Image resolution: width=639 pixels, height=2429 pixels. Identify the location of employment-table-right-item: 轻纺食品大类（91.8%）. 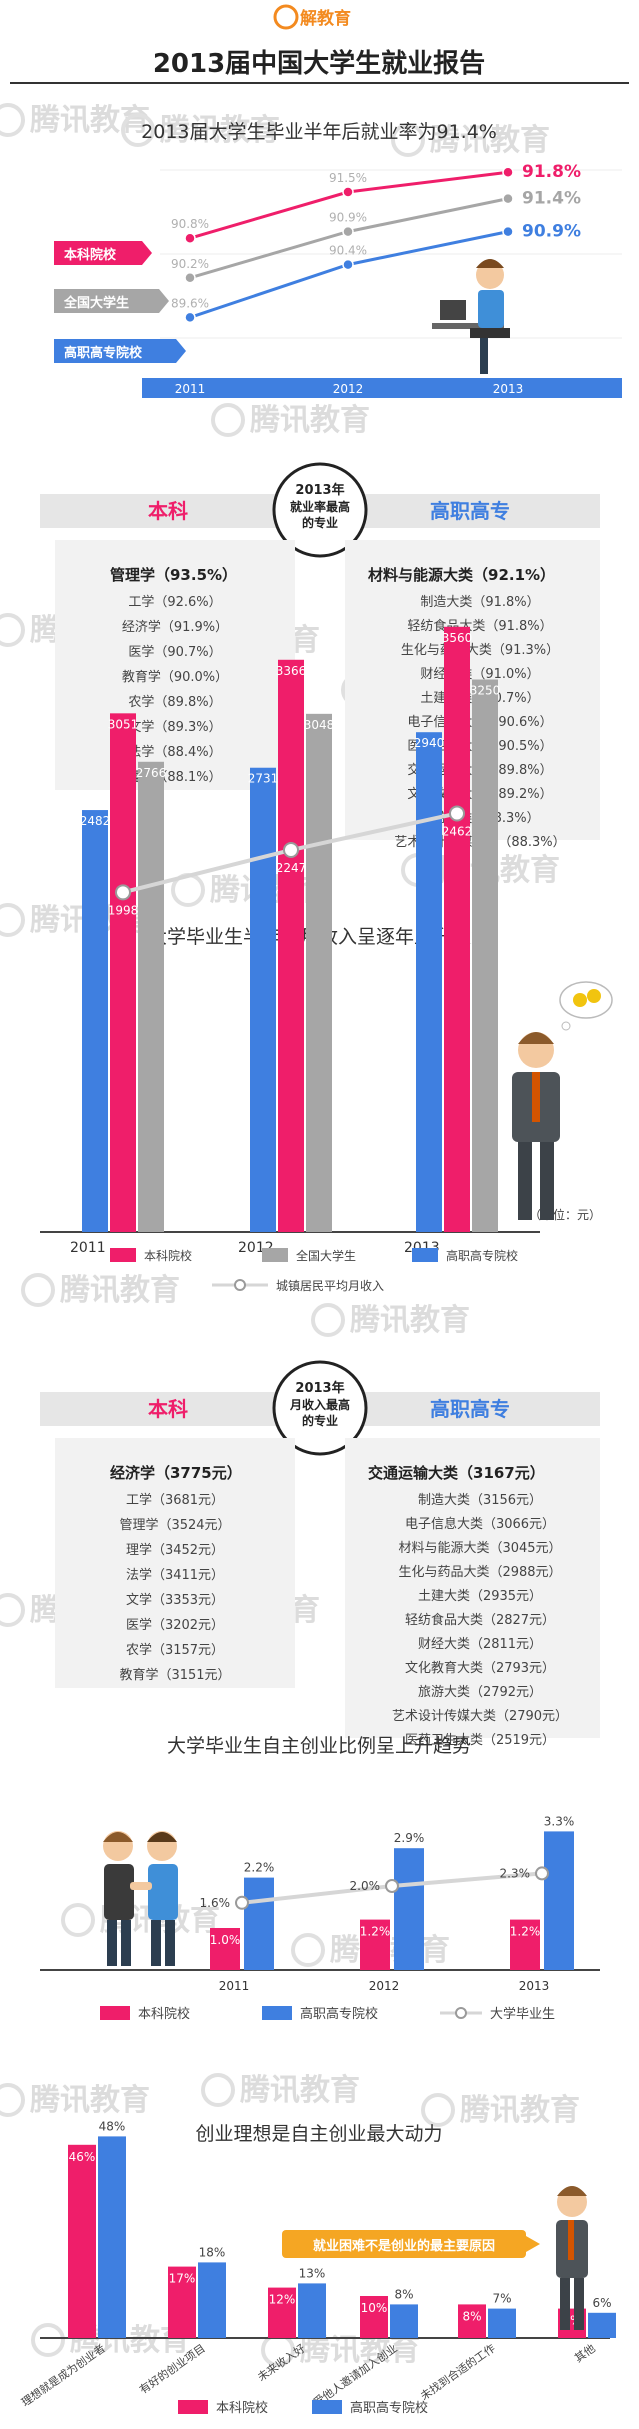
(479, 626).